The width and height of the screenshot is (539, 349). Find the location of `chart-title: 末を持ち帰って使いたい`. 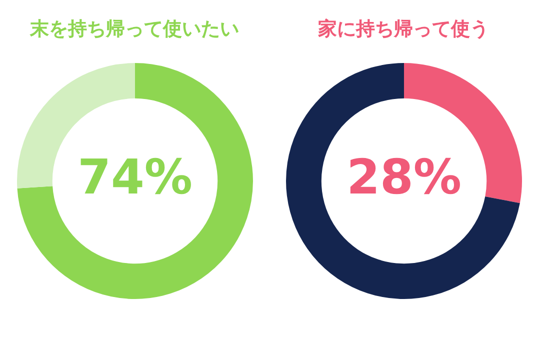

chart-title: 末を持ち帰って使いたい is located at coordinates (134, 29).